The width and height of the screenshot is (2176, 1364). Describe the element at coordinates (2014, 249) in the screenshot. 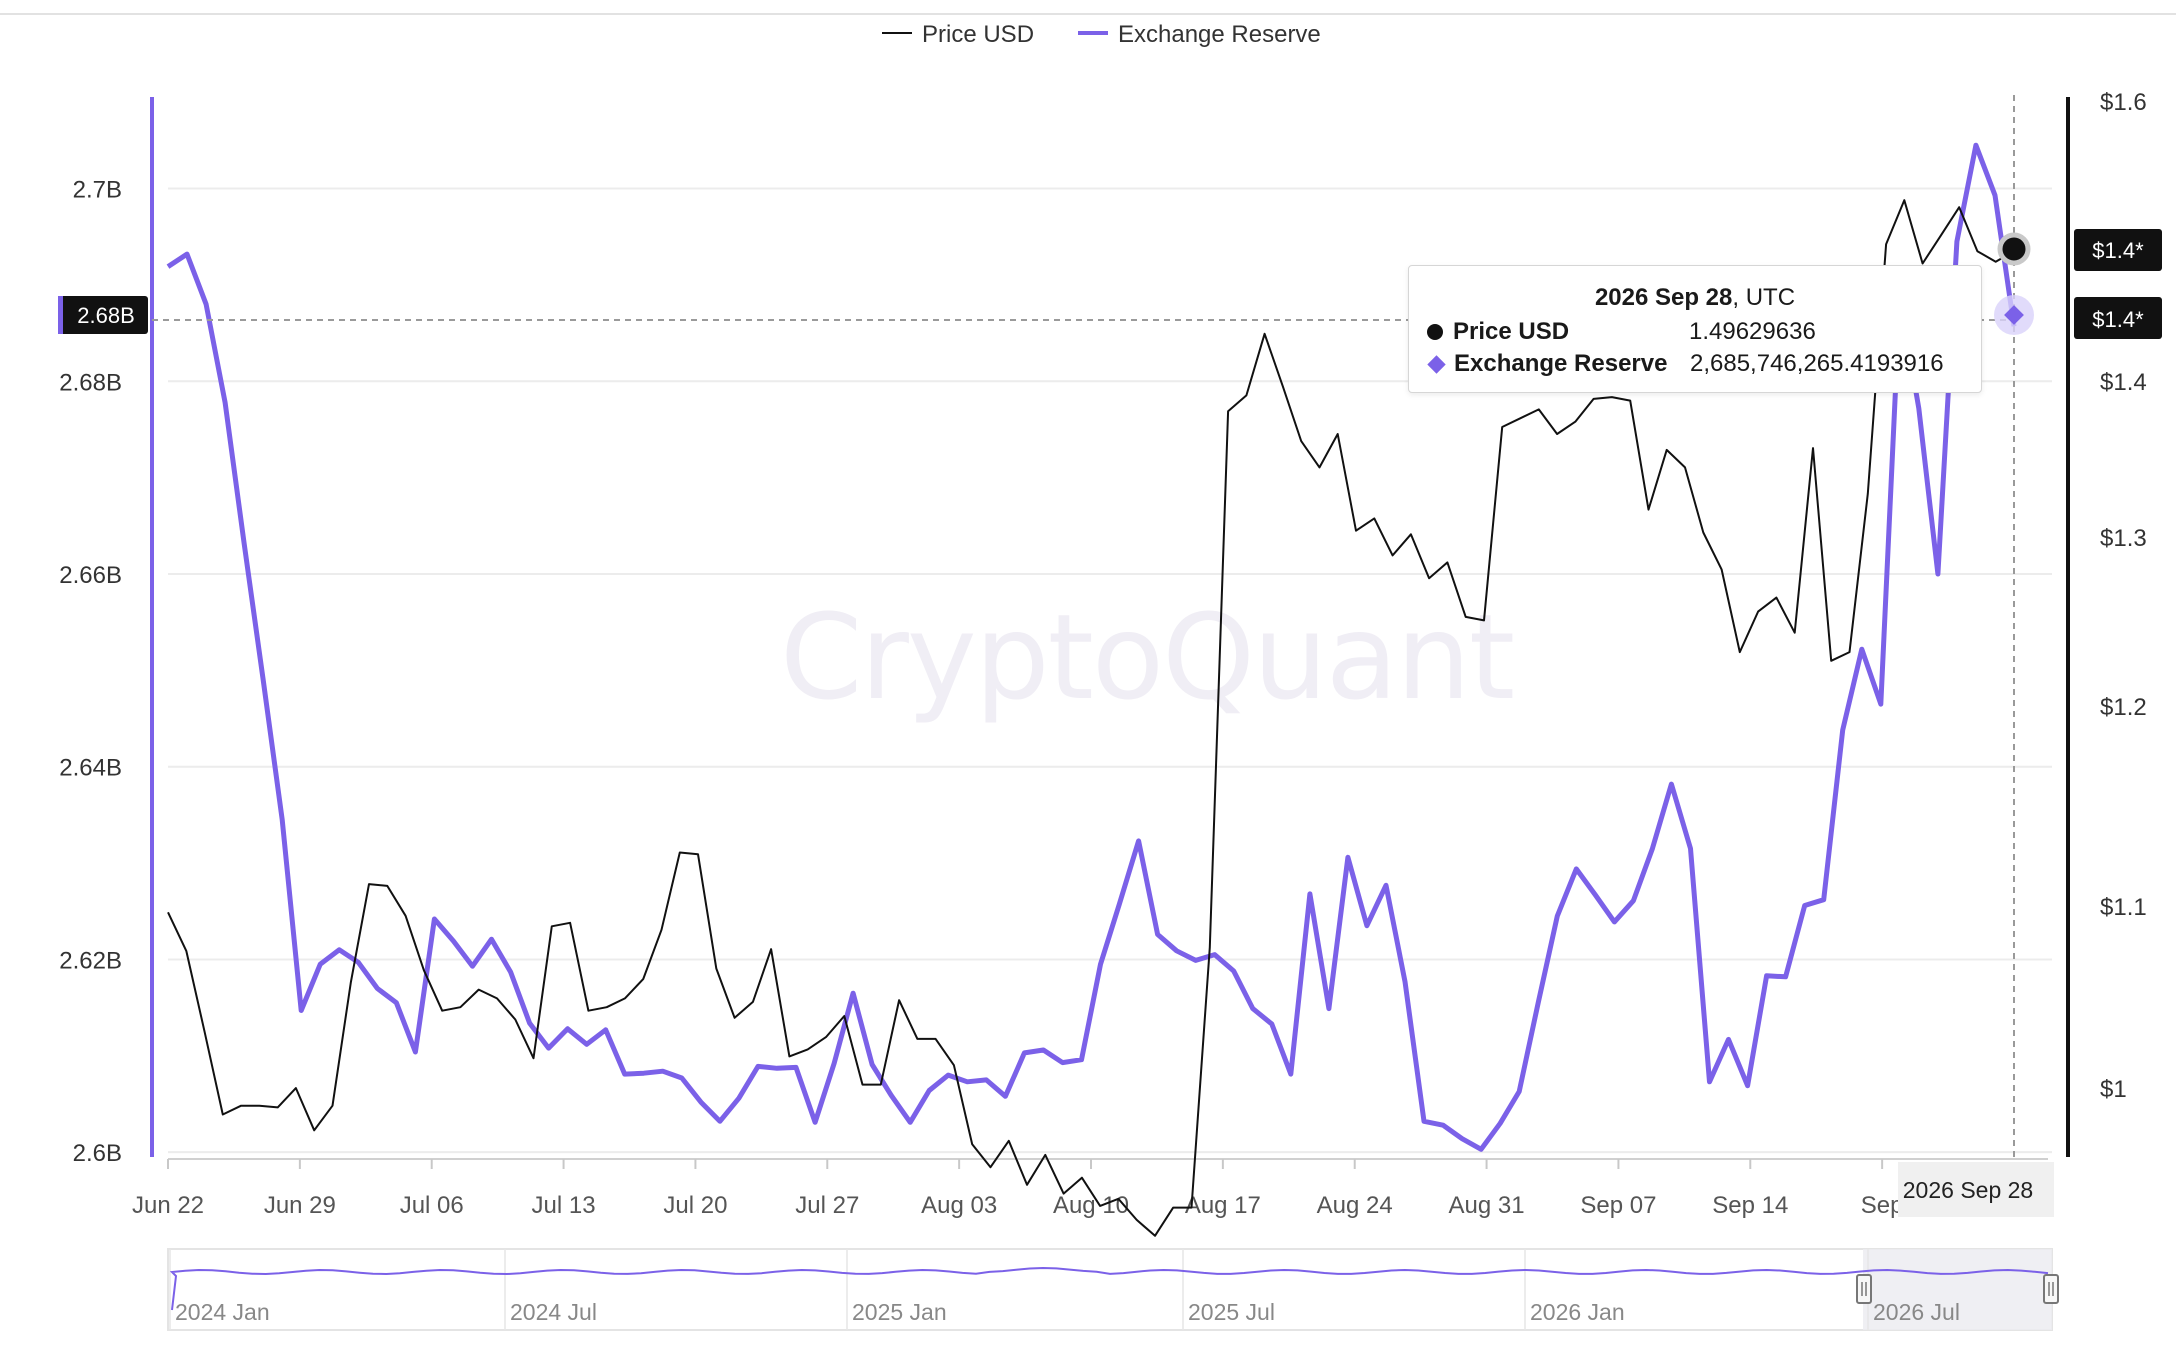

I see `price-marker` at that location.